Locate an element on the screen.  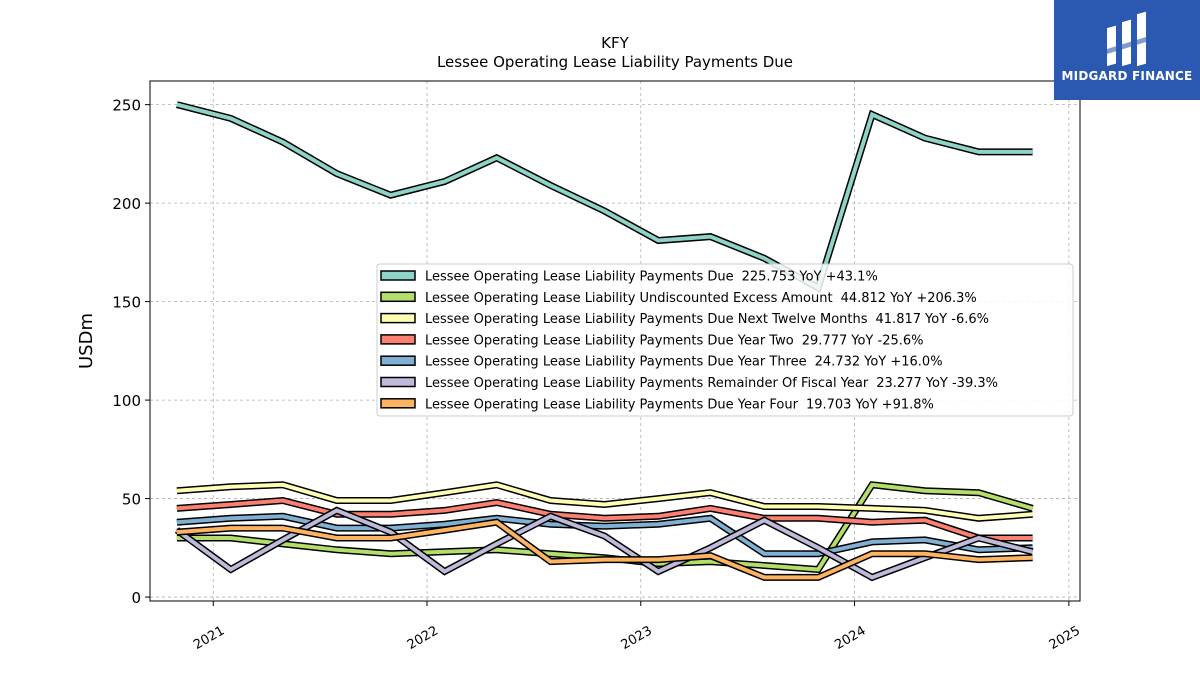
legend-yoy: YoY -25.6% is located at coordinates (886, 340).